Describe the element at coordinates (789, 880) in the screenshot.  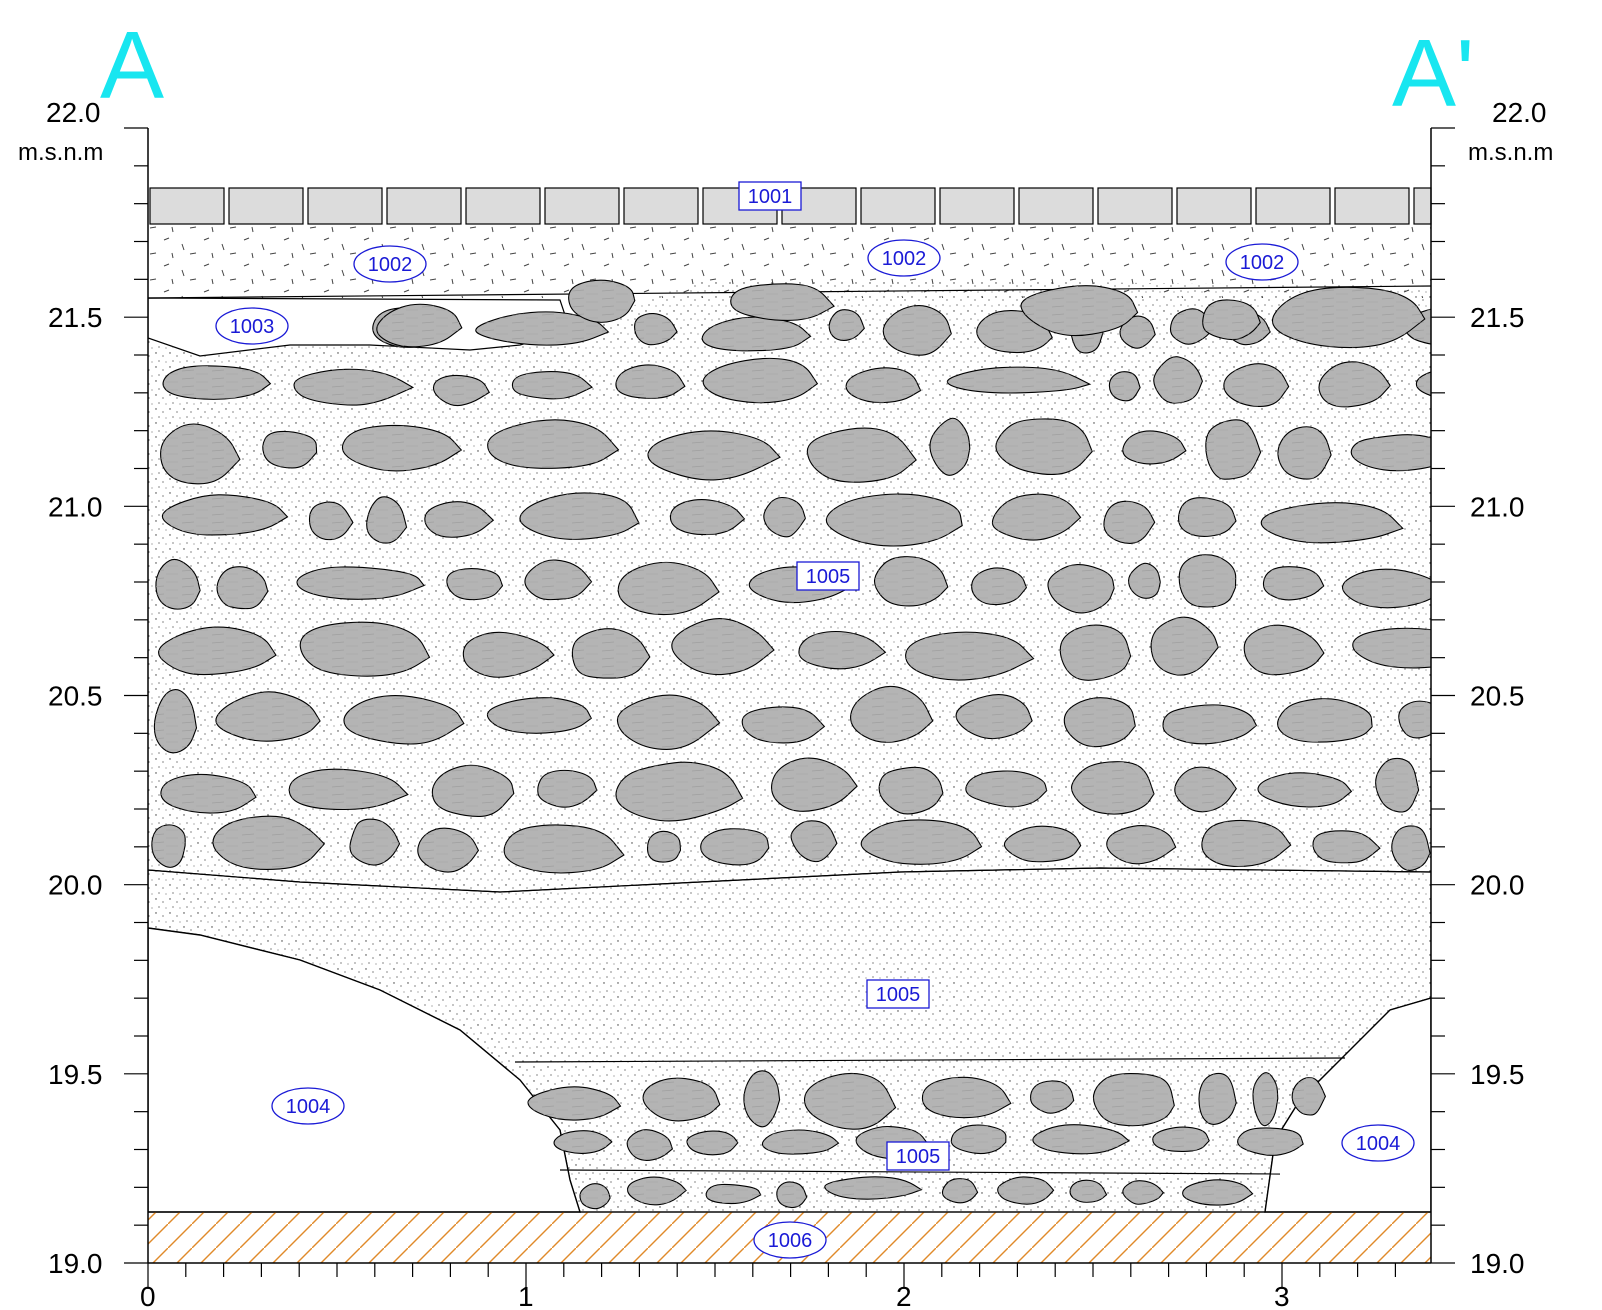
I see `rubble-bottom-line` at that location.